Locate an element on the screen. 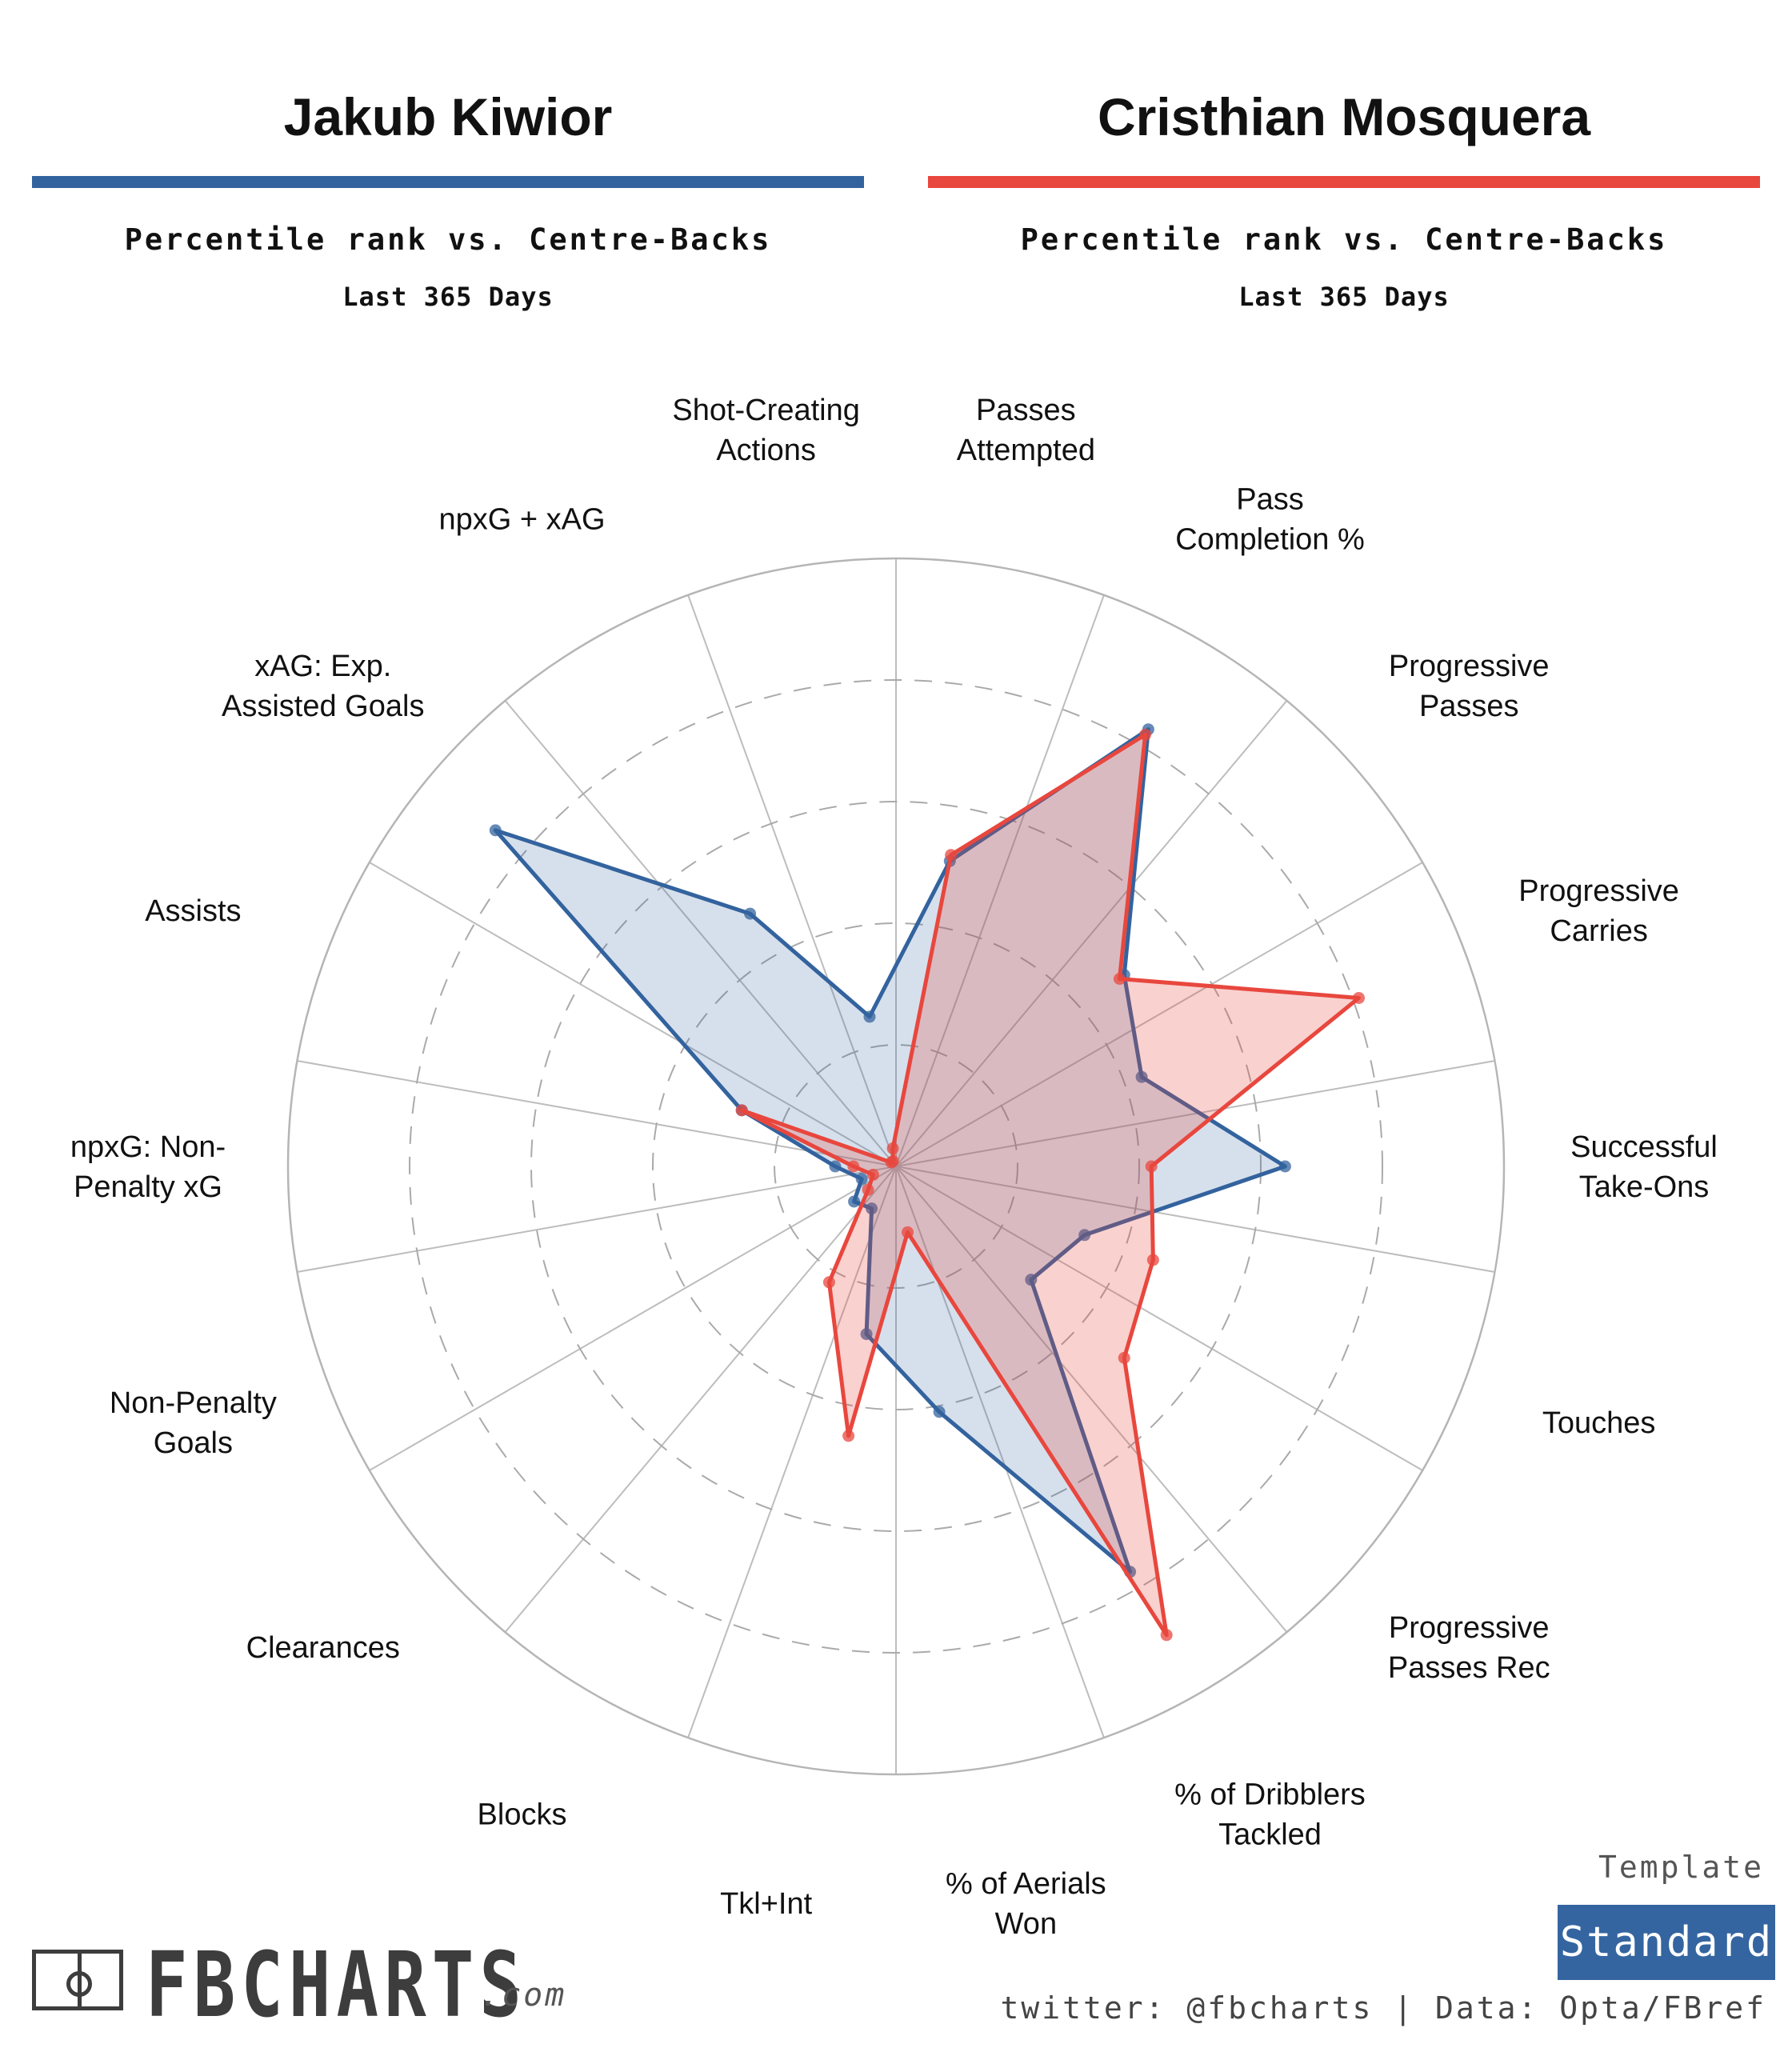 The width and height of the screenshot is (1792, 2048). axis-label: % of Aerials Won is located at coordinates (1026, 1904).